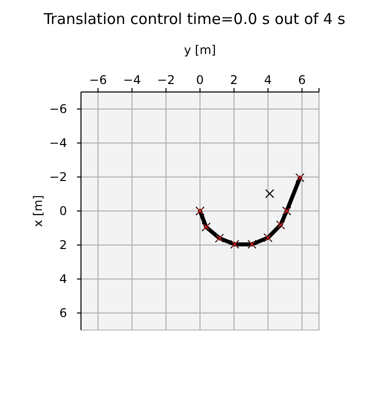  Describe the element at coordinates (268, 80) in the screenshot. I see `x-tick-label: 4` at that location.